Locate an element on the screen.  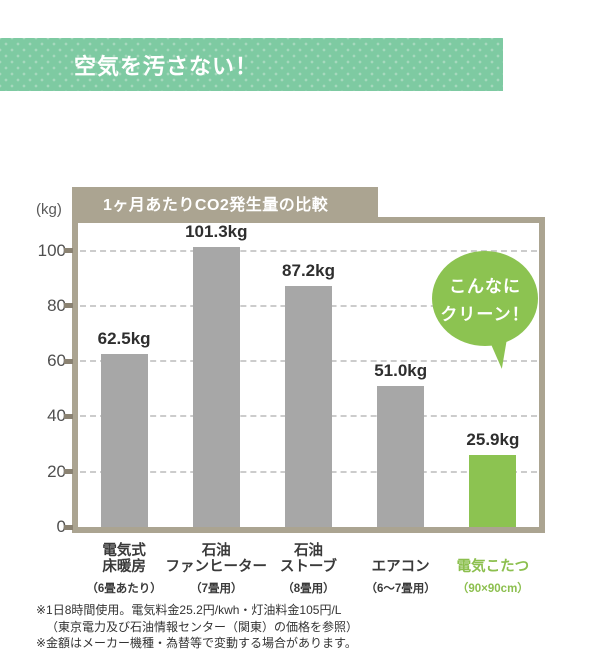
bar-エアコン is located at coordinates (401, 456).